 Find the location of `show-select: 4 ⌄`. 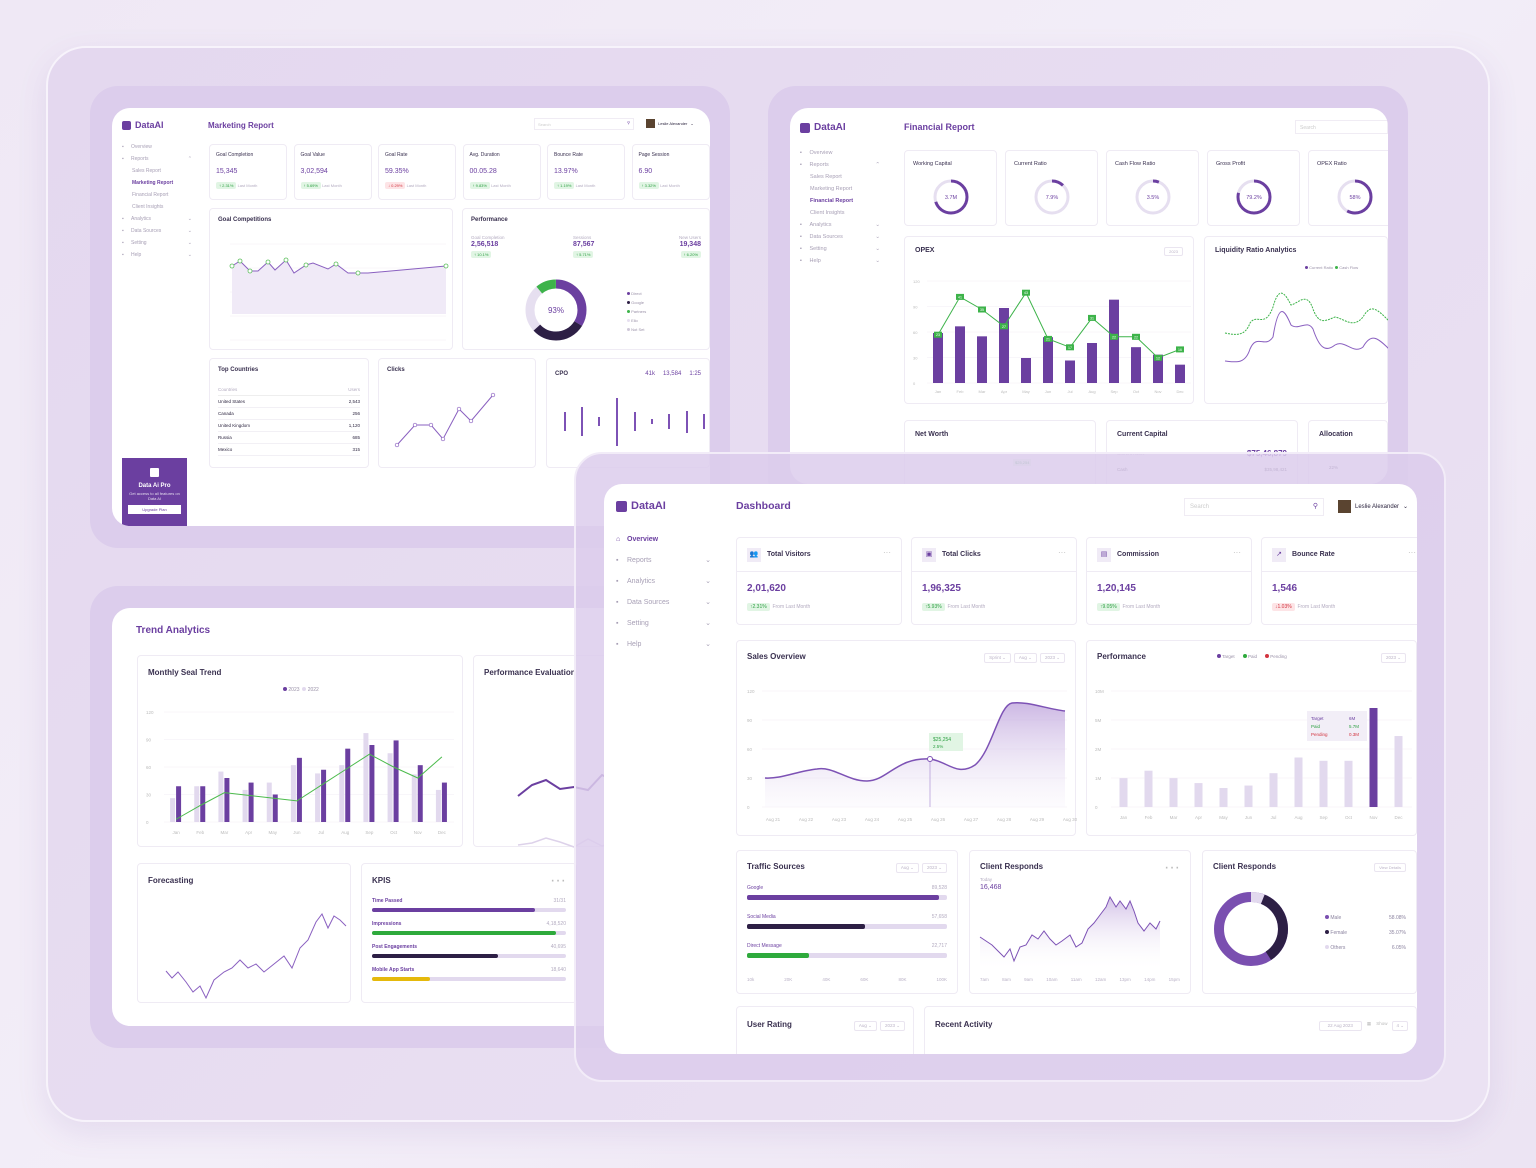

show-select: 4 ⌄ is located at coordinates (1400, 1026).